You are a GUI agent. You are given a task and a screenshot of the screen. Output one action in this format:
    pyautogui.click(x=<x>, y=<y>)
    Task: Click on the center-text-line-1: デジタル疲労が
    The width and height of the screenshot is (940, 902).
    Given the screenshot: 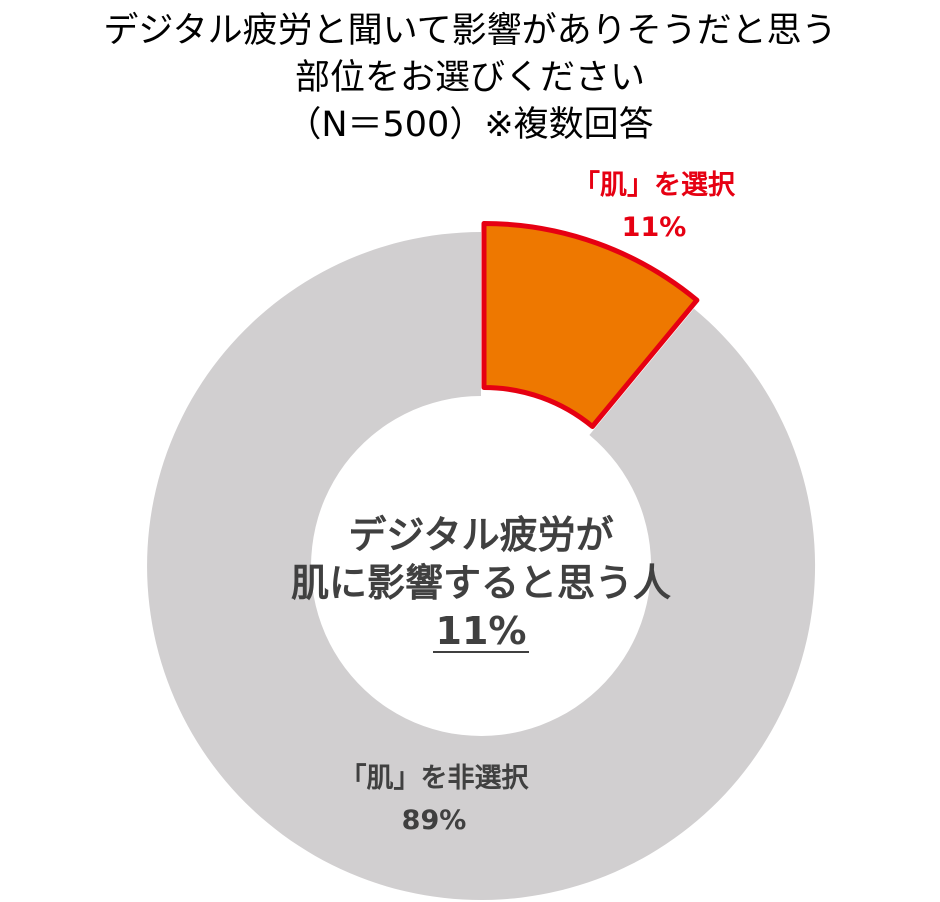 What is the action you would take?
    pyautogui.click(x=480, y=535)
    